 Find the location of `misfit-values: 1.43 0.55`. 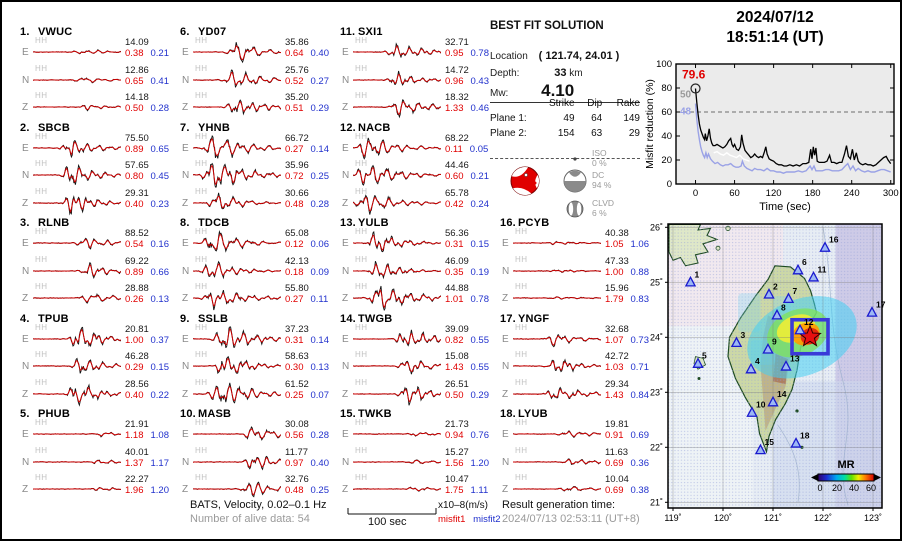

misfit-values: 1.43 0.55 is located at coordinates (467, 367).